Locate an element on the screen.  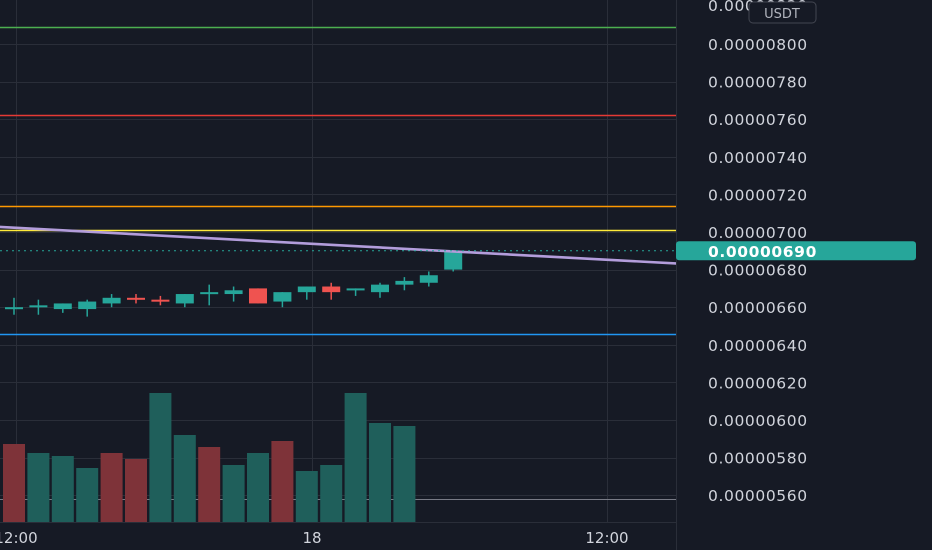
current-price-tag-background is located at coordinates (796, 251).